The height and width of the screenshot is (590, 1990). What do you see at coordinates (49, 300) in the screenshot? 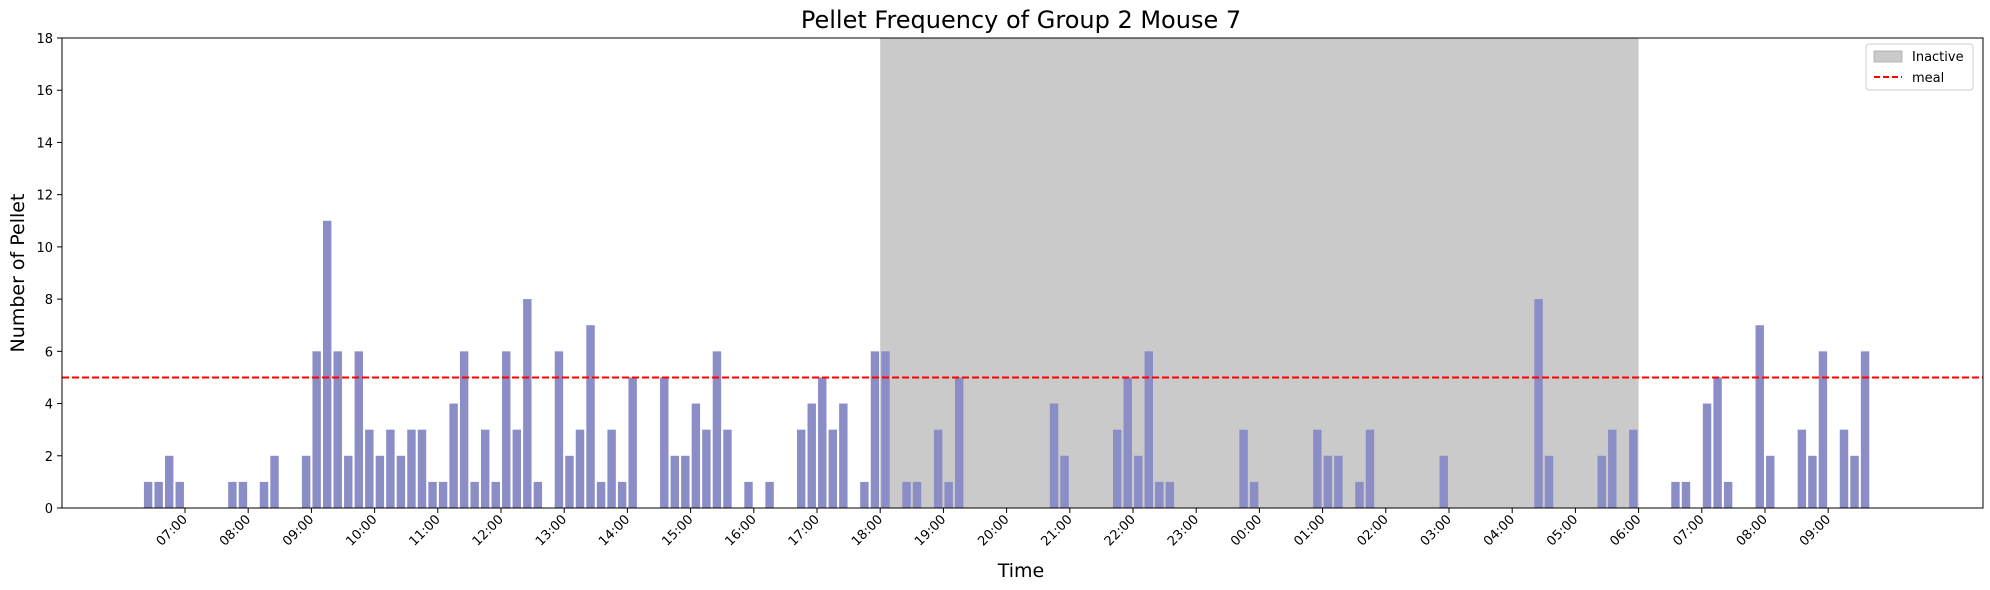
I see `y-tick-label: 8` at bounding box center [49, 300].